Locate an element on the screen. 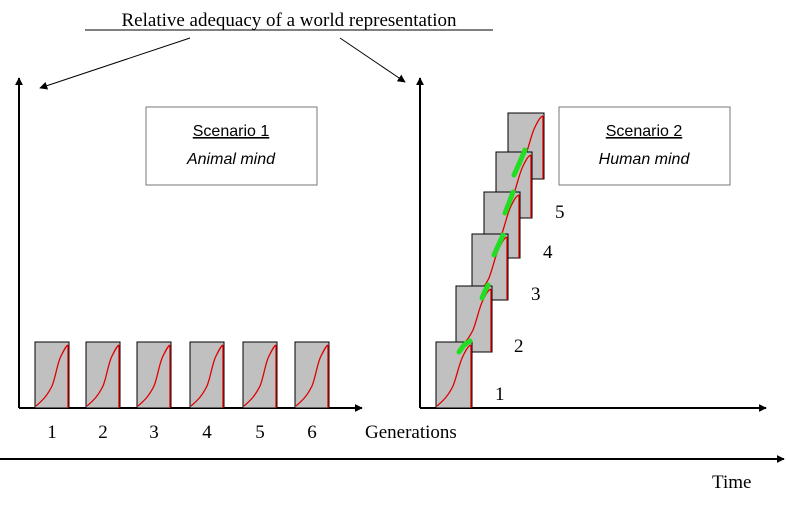 This screenshot has height=507, width=786. scenario2-title: Scenario 2 is located at coordinates (644, 131).